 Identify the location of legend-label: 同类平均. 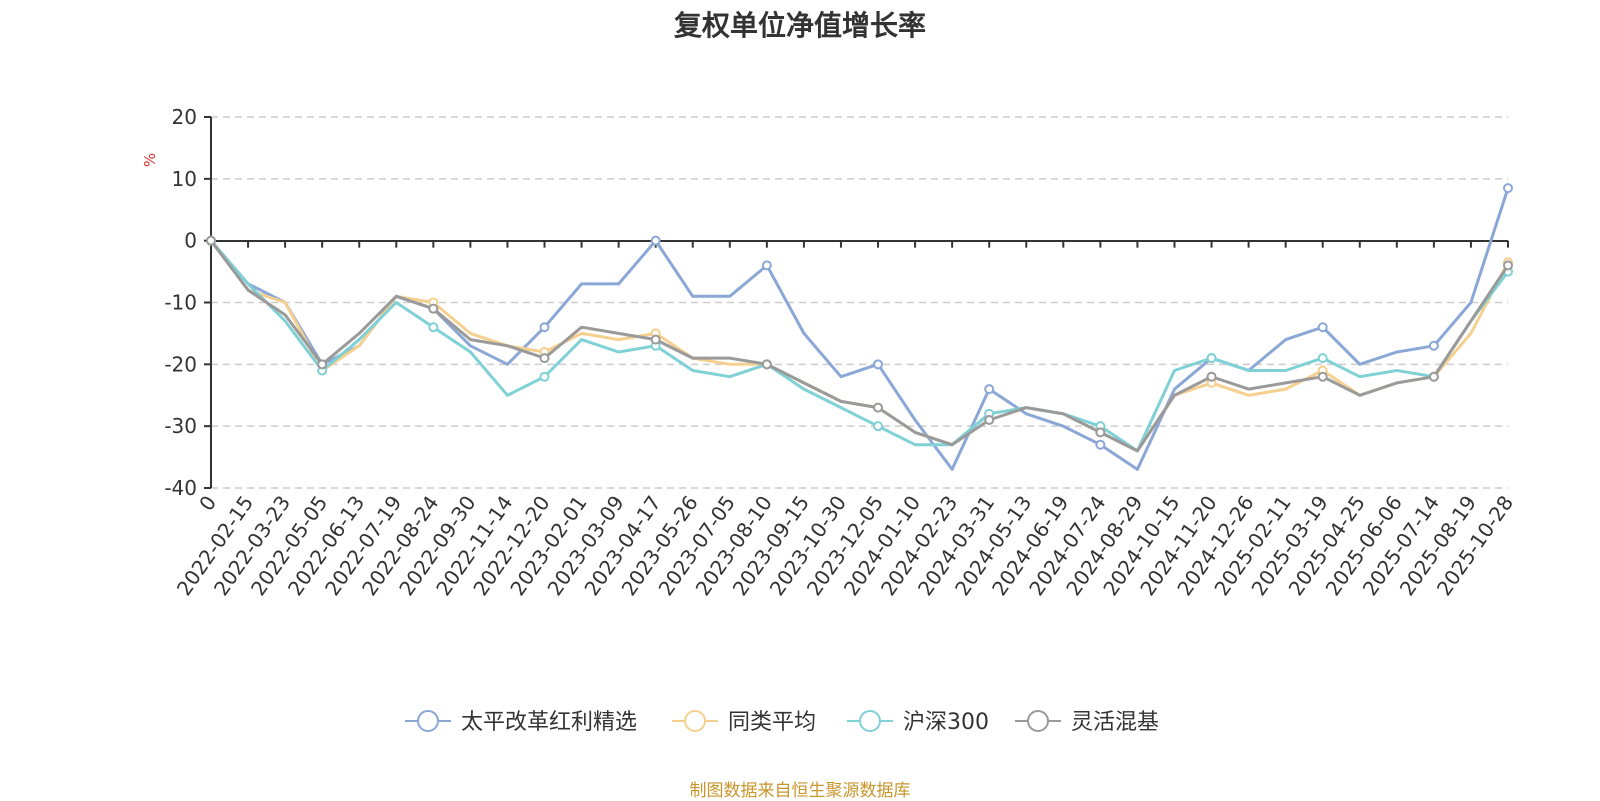
(772, 722).